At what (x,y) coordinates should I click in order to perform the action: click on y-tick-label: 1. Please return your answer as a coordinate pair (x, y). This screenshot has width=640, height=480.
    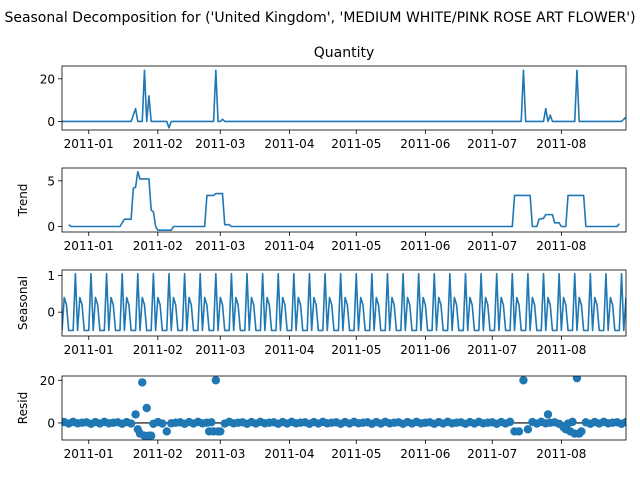
    Looking at the image, I should click on (51, 276).